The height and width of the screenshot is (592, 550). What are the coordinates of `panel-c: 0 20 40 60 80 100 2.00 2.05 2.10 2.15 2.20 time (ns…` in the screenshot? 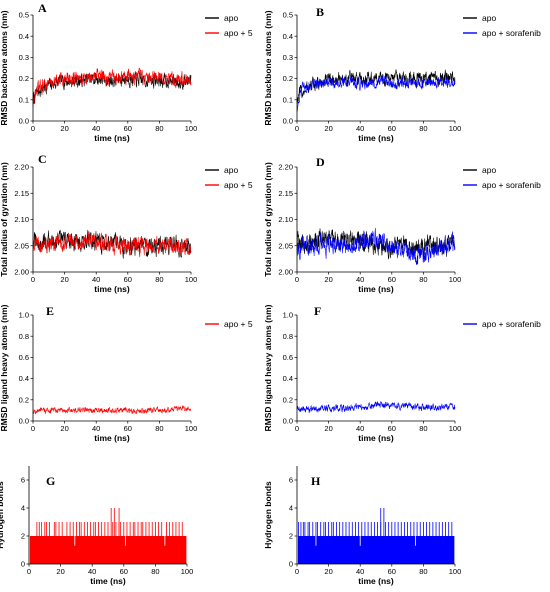 It's located at (126, 223).